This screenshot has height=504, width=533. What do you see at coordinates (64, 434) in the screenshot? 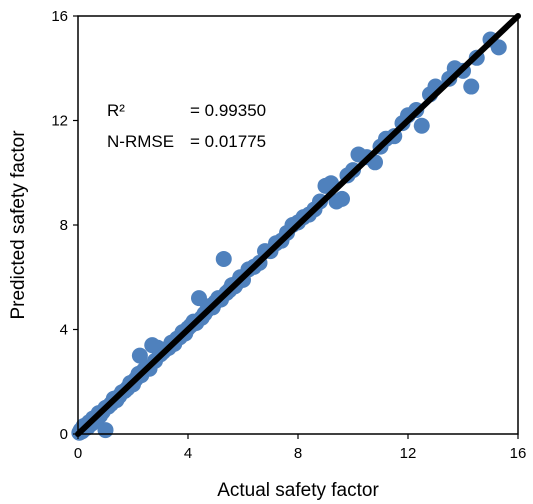
I see `y-tick-label: 0` at bounding box center [64, 434].